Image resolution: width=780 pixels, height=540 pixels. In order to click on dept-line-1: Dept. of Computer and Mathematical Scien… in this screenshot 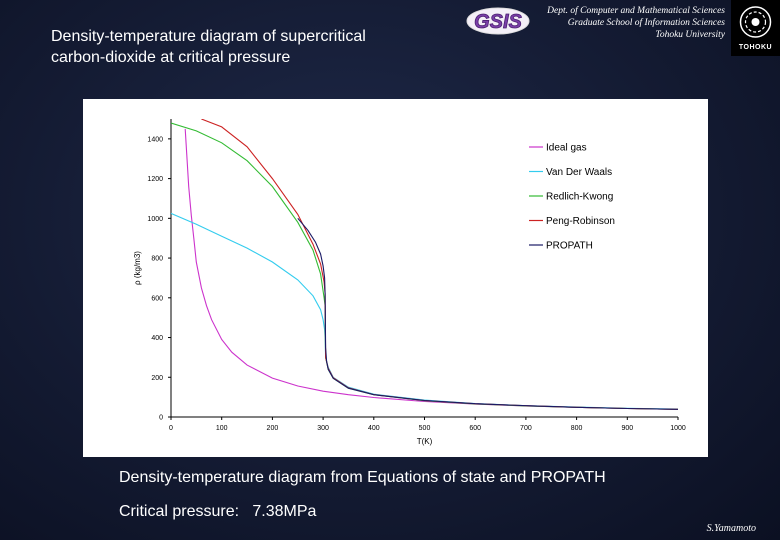, I will do `click(636, 11)`.